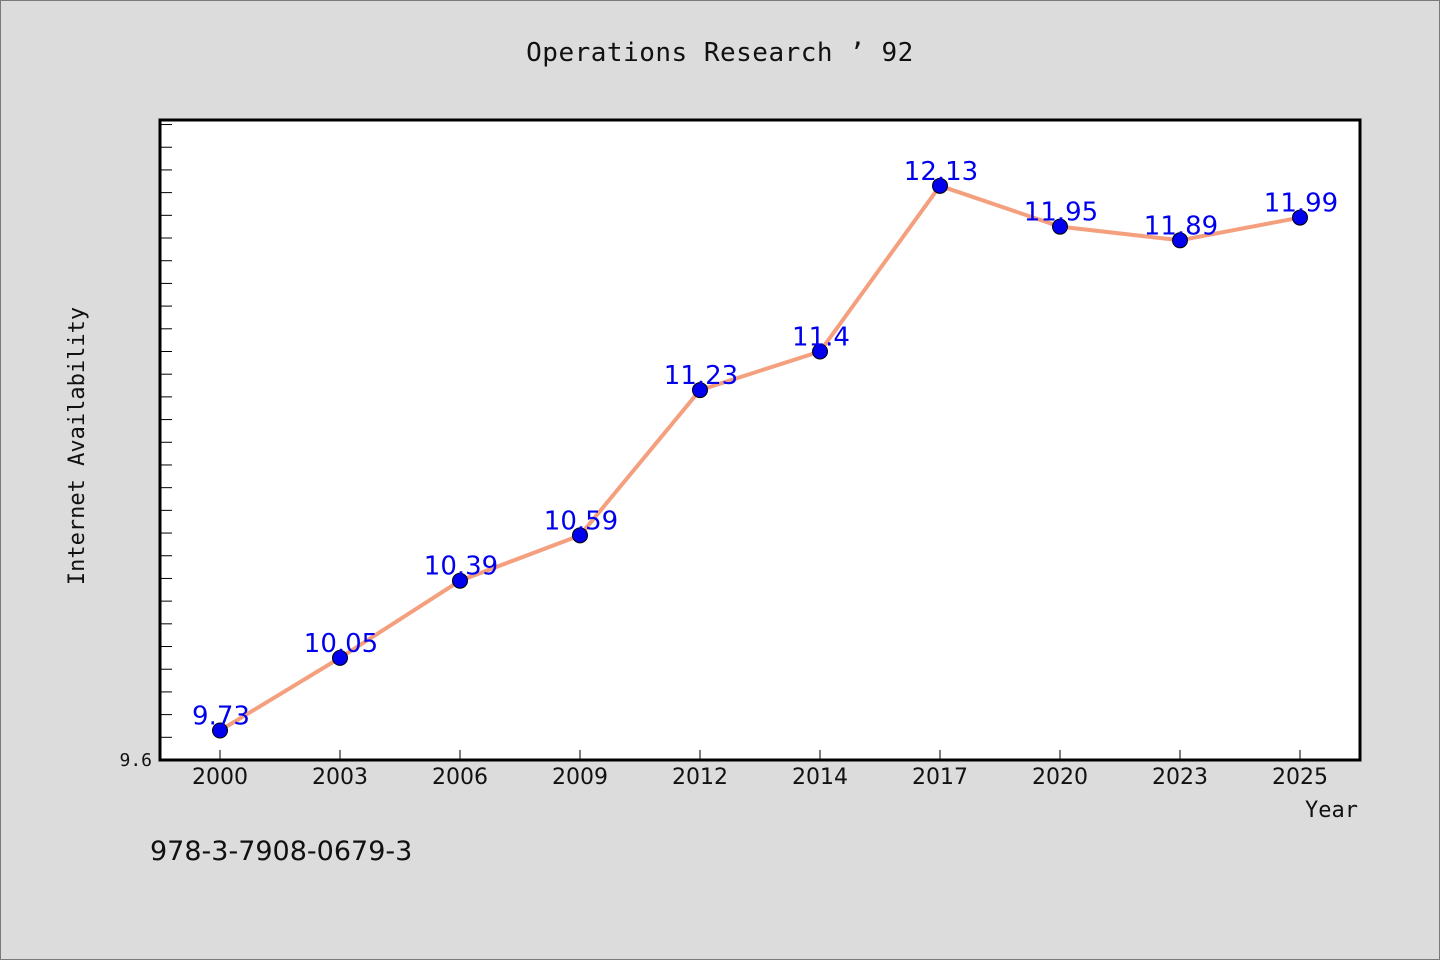  What do you see at coordinates (461, 567) in the screenshot?
I see `data-label: 10.39` at bounding box center [461, 567].